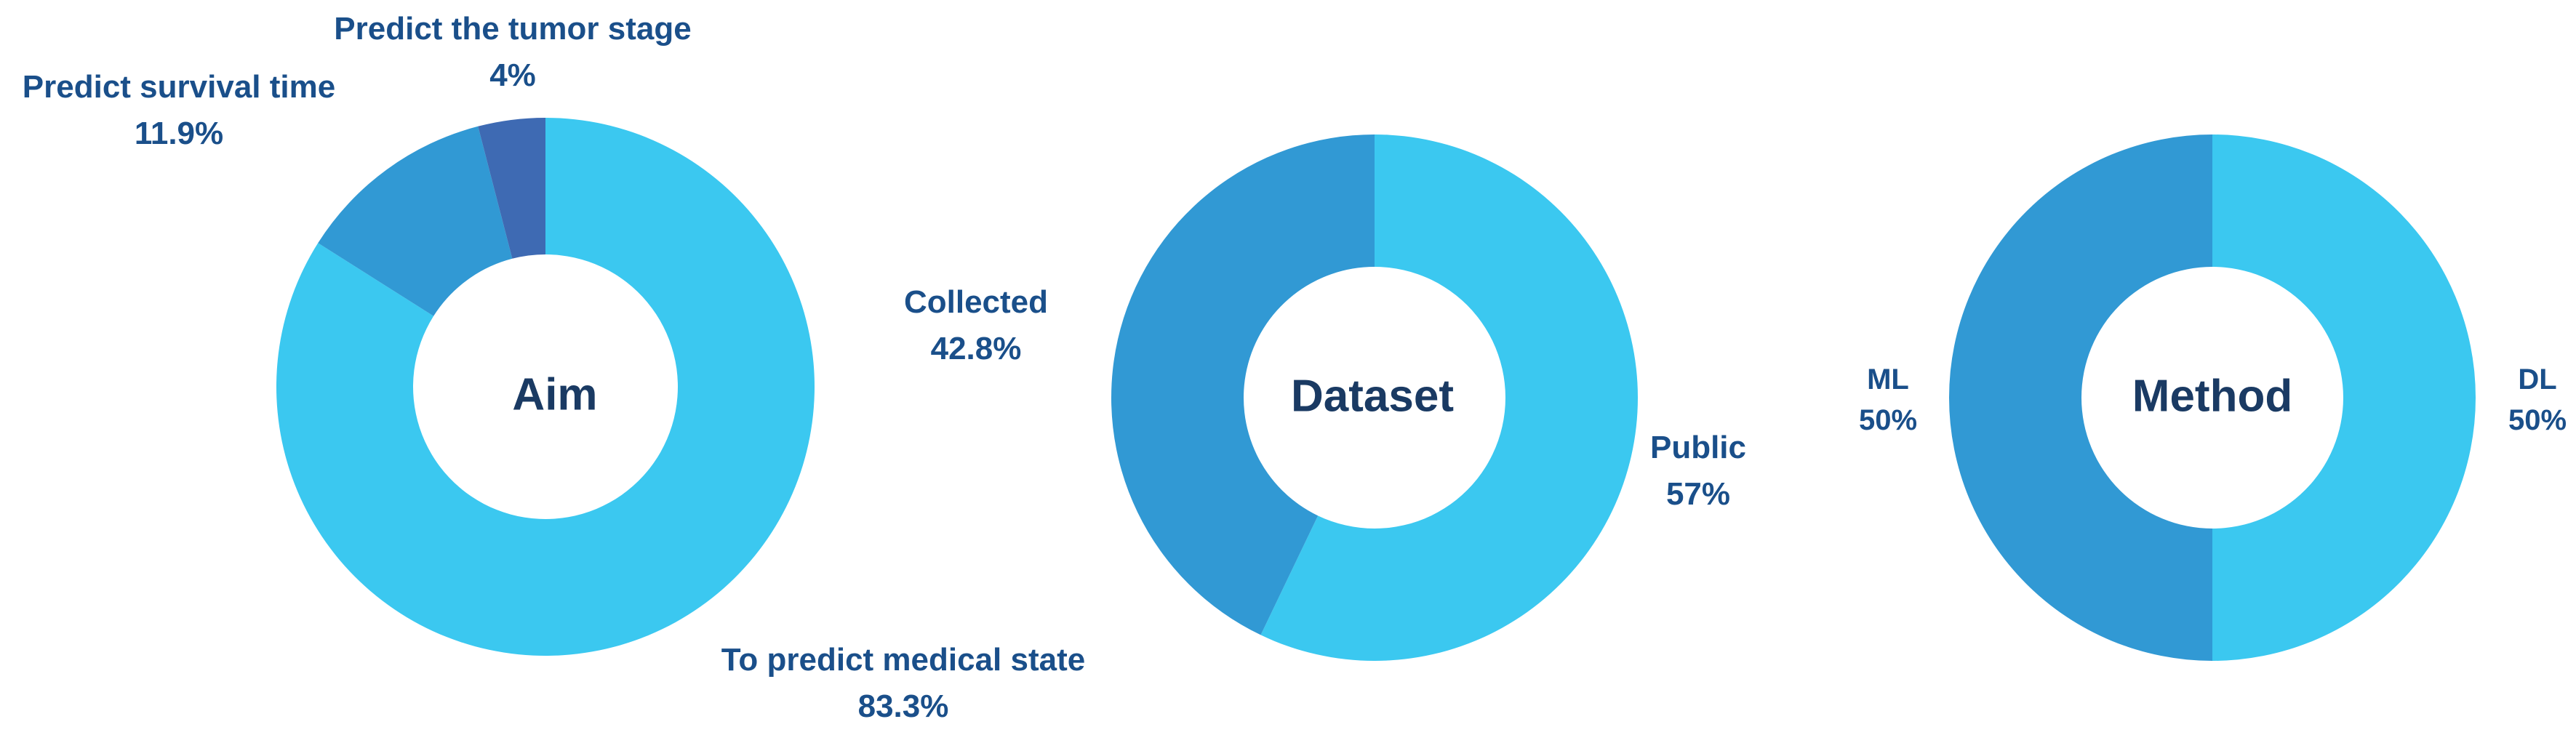 This screenshot has height=735, width=2576. Describe the element at coordinates (1888, 379) in the screenshot. I see `slice-label: ML` at that location.